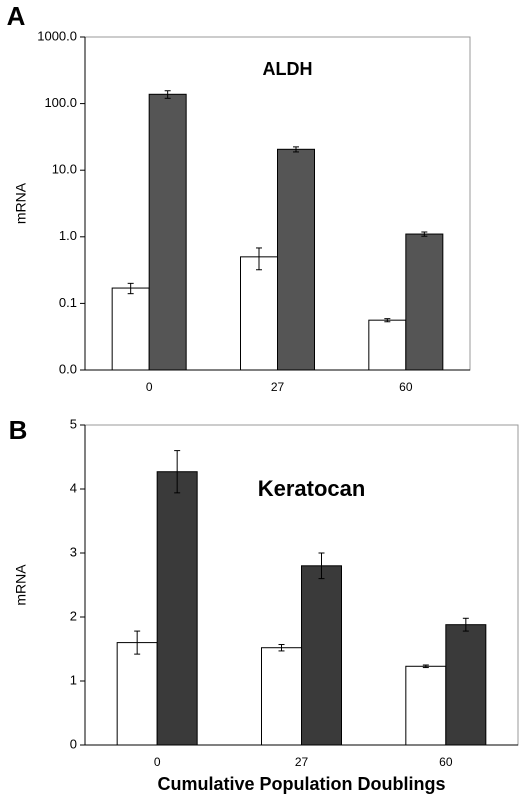 This screenshot has width=524, height=801. What do you see at coordinates (73, 551) in the screenshot?
I see `y-tick-label: 3` at bounding box center [73, 551].